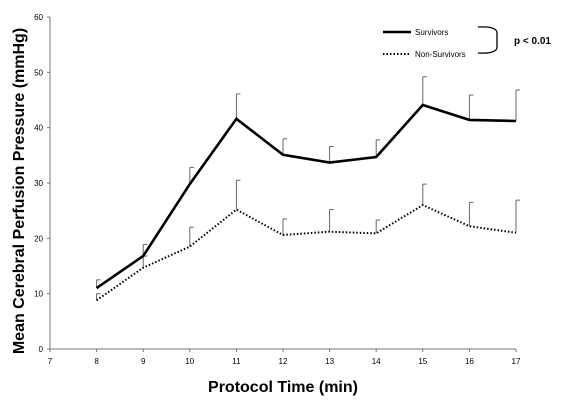  What do you see at coordinates (38, 294) in the screenshot?
I see `y-tick-label: 10` at bounding box center [38, 294].